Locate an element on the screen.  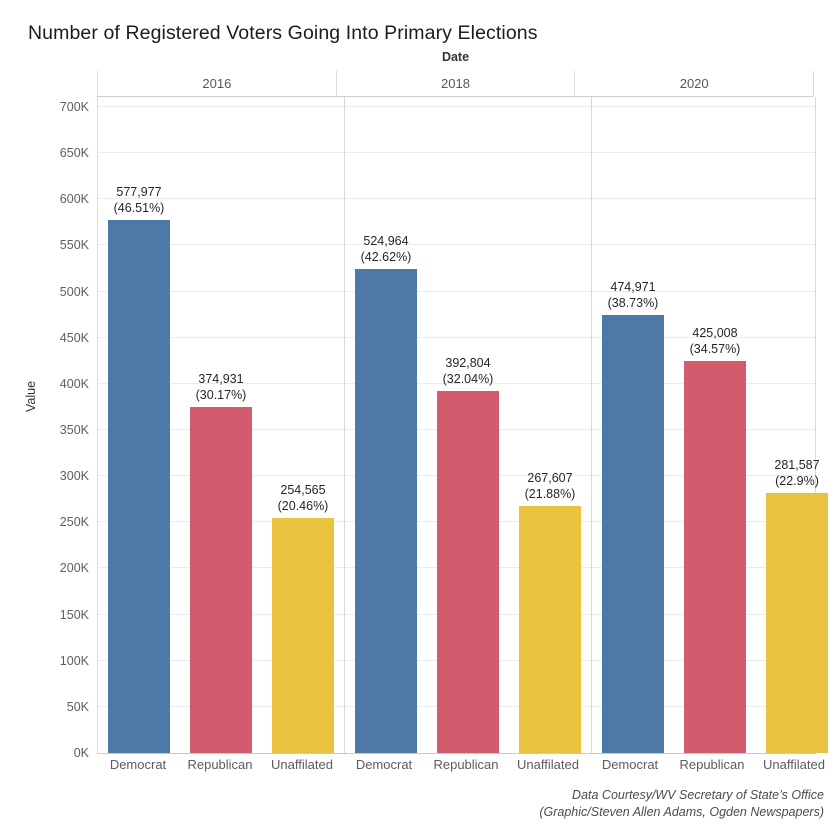
bar-group-2018-democrat: 524,964 (42.62%) is located at coordinates (386, 425).